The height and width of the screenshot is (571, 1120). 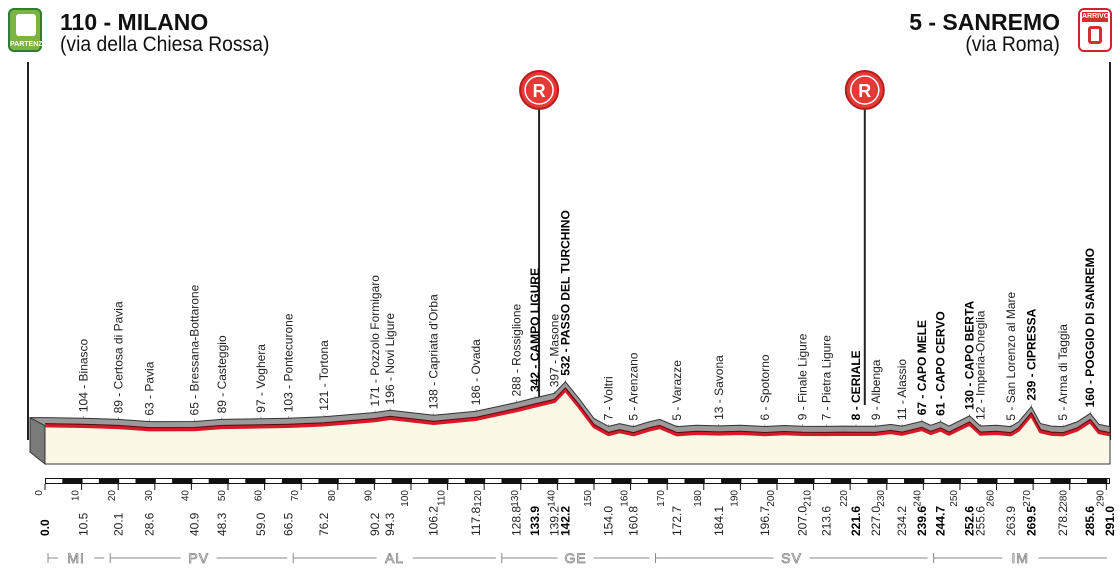 I want to click on km-tick-label: 260, so click(x=991, y=498).